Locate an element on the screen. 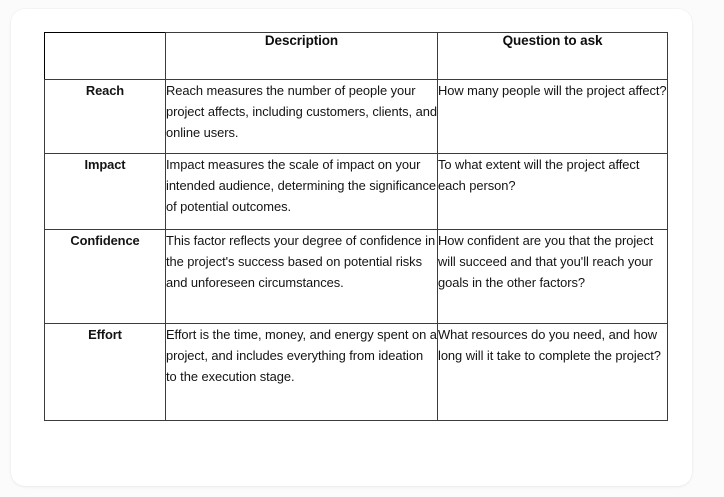  factor-label: Effort is located at coordinates (105, 372).